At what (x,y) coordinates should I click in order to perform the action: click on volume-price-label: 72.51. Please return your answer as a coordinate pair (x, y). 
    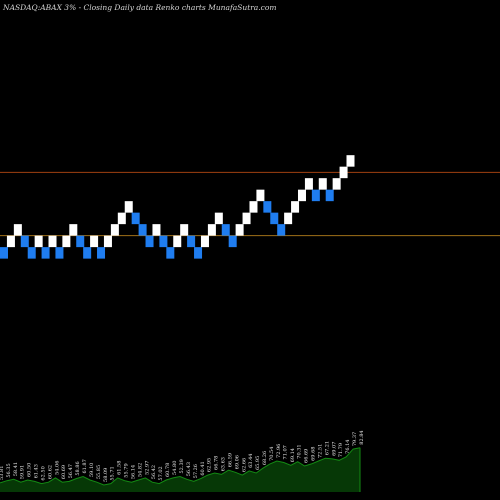
    Looking at the image, I should click on (321, 451).